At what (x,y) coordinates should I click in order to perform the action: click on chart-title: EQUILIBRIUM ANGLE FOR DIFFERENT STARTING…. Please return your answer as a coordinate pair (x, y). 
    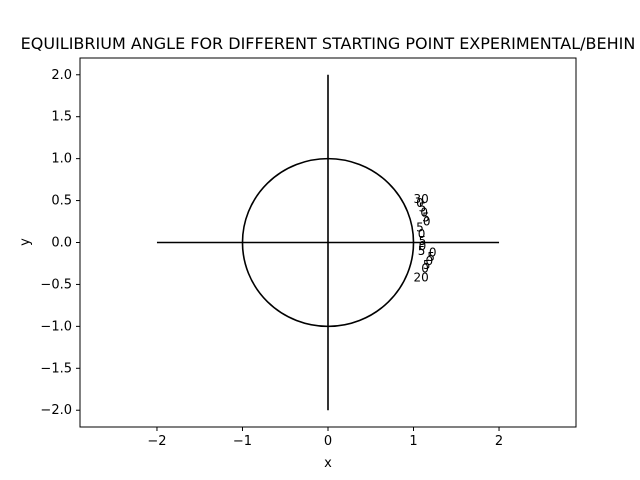
    Looking at the image, I should click on (328, 43).